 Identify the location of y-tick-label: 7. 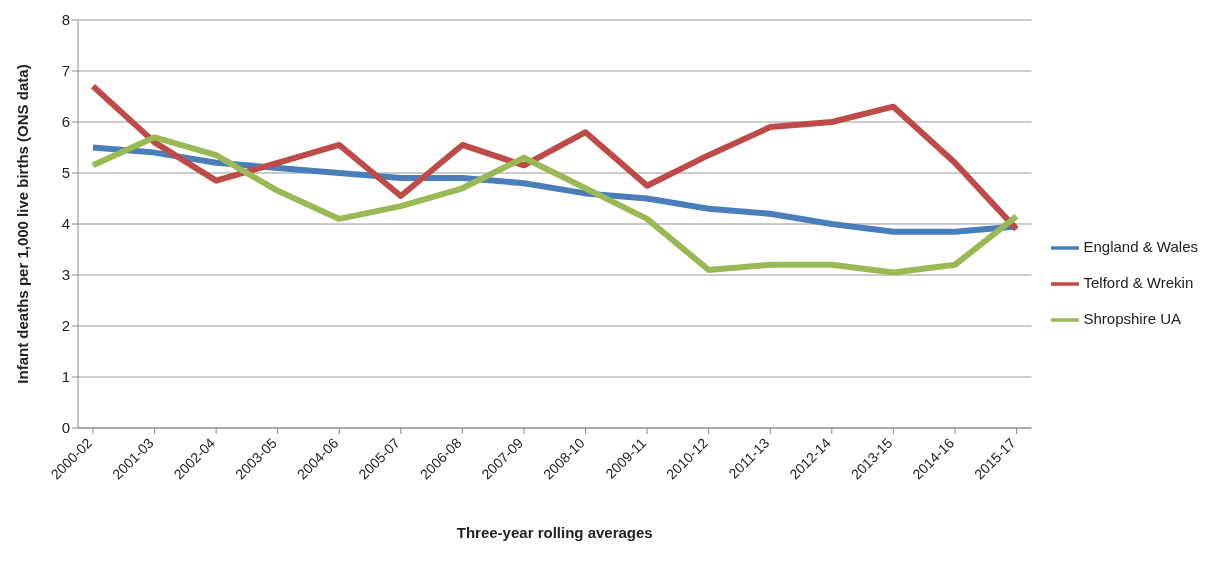
(65, 71).